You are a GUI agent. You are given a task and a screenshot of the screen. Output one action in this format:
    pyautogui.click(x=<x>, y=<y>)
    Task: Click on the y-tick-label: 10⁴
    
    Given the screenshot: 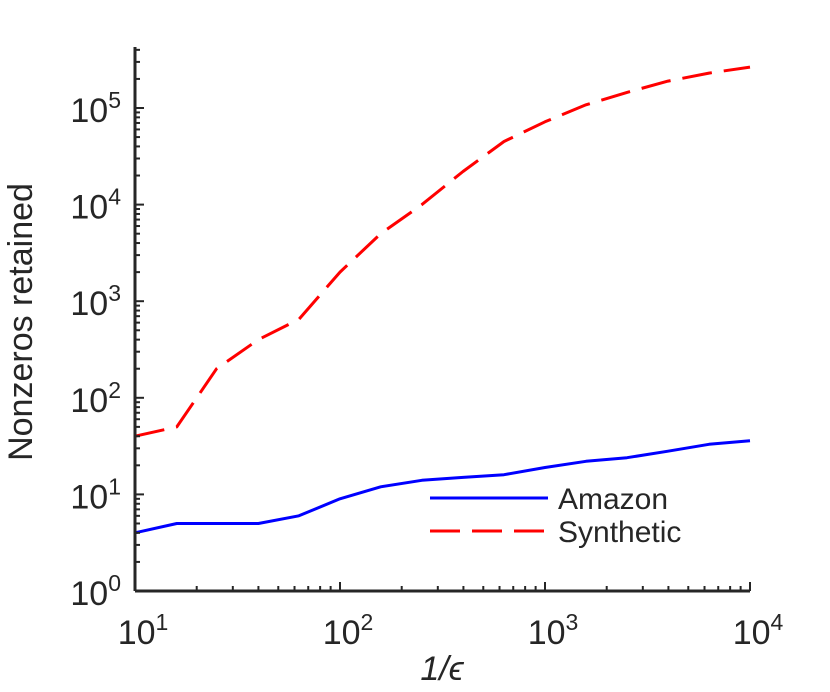 What is the action you would take?
    pyautogui.click(x=95, y=205)
    